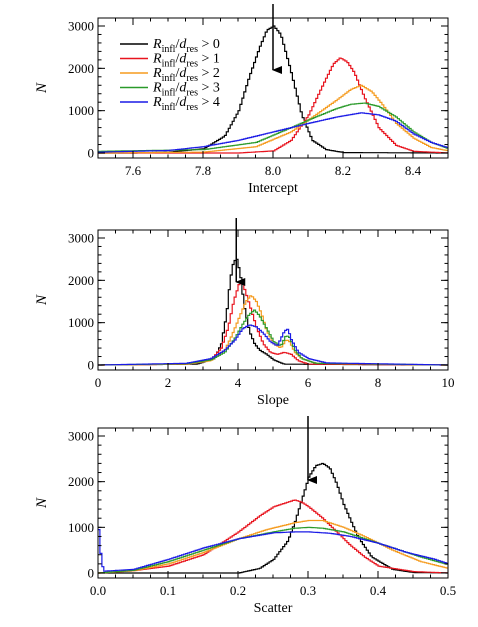 The width and height of the screenshot is (478, 627). Describe the element at coordinates (273, 188) in the screenshot. I see `x-axis-label: Intercept` at that location.